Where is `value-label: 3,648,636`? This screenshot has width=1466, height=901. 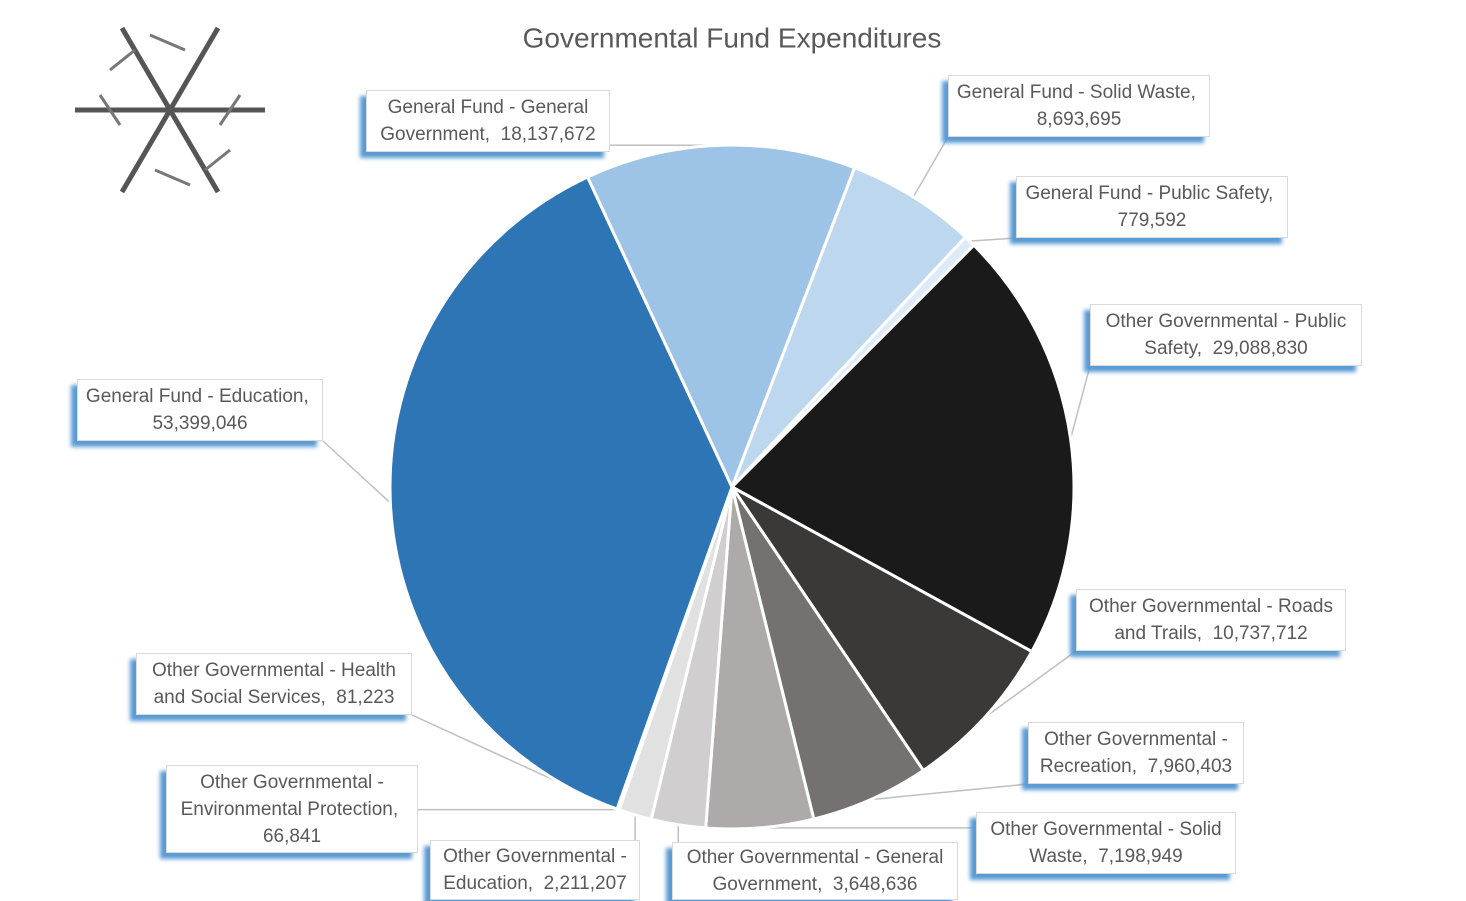 value-label: 3,648,636 is located at coordinates (875, 884).